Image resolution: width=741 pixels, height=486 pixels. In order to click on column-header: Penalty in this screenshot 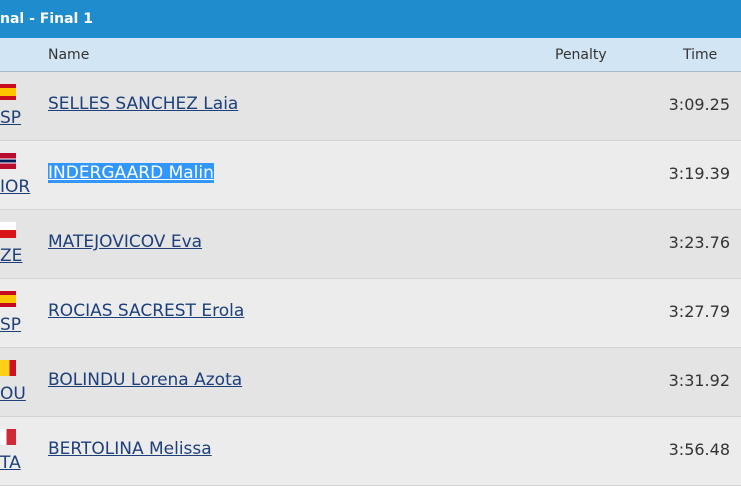, I will do `click(581, 55)`.